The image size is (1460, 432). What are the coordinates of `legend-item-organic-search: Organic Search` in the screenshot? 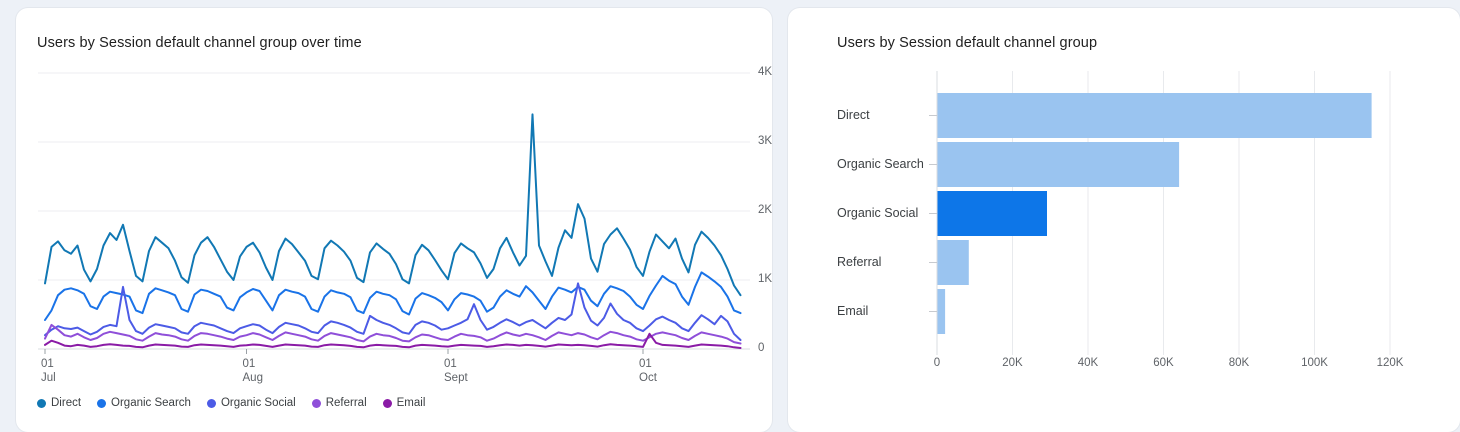 It's located at (144, 403).